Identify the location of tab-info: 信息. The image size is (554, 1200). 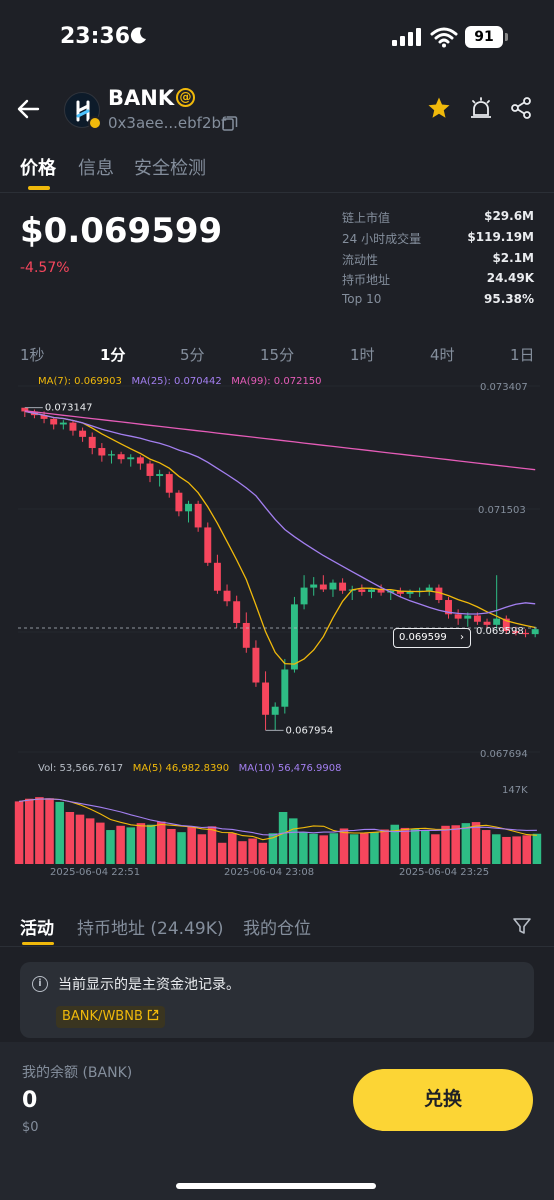
(96, 168).